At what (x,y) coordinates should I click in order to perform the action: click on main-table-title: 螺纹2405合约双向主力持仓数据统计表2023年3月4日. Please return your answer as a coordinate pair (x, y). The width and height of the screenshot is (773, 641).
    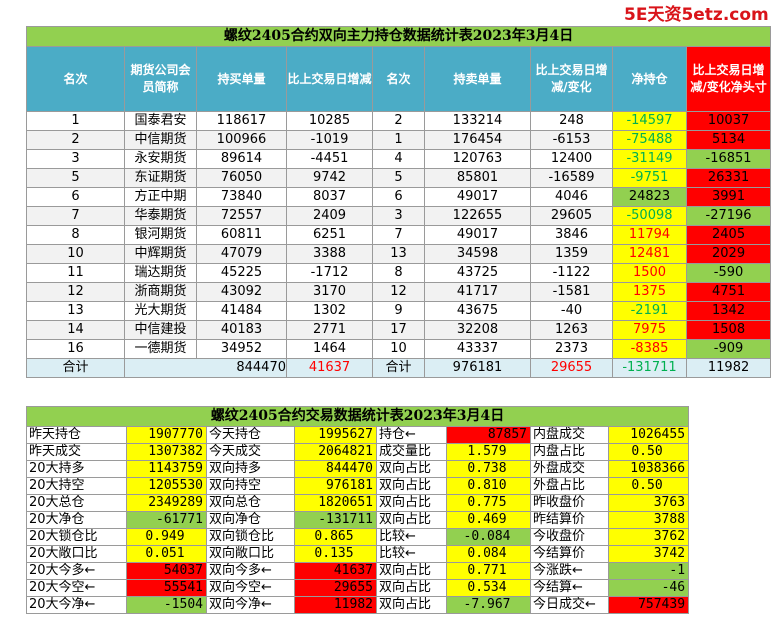
    Looking at the image, I should click on (398, 36).